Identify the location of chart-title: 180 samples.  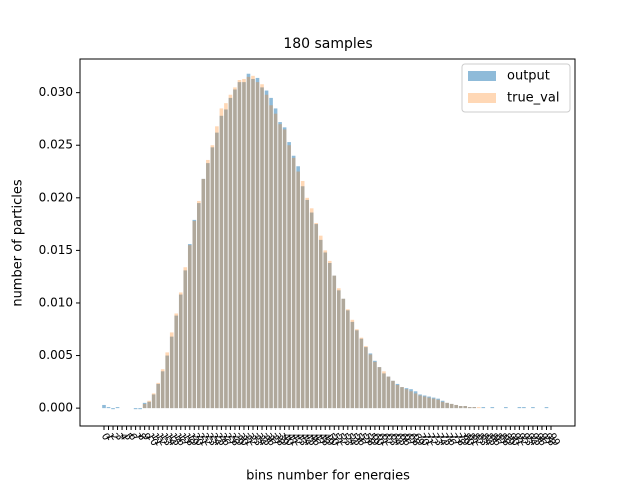
(327, 44).